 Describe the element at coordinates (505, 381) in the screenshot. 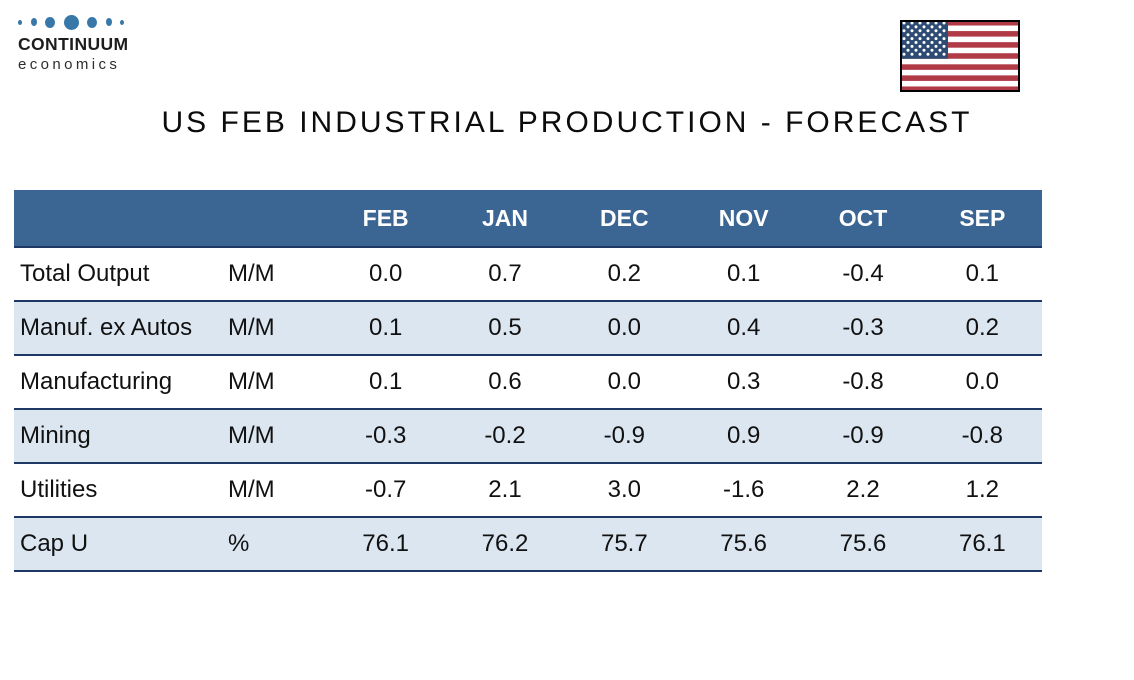

I see `value-jan: 0.6` at that location.